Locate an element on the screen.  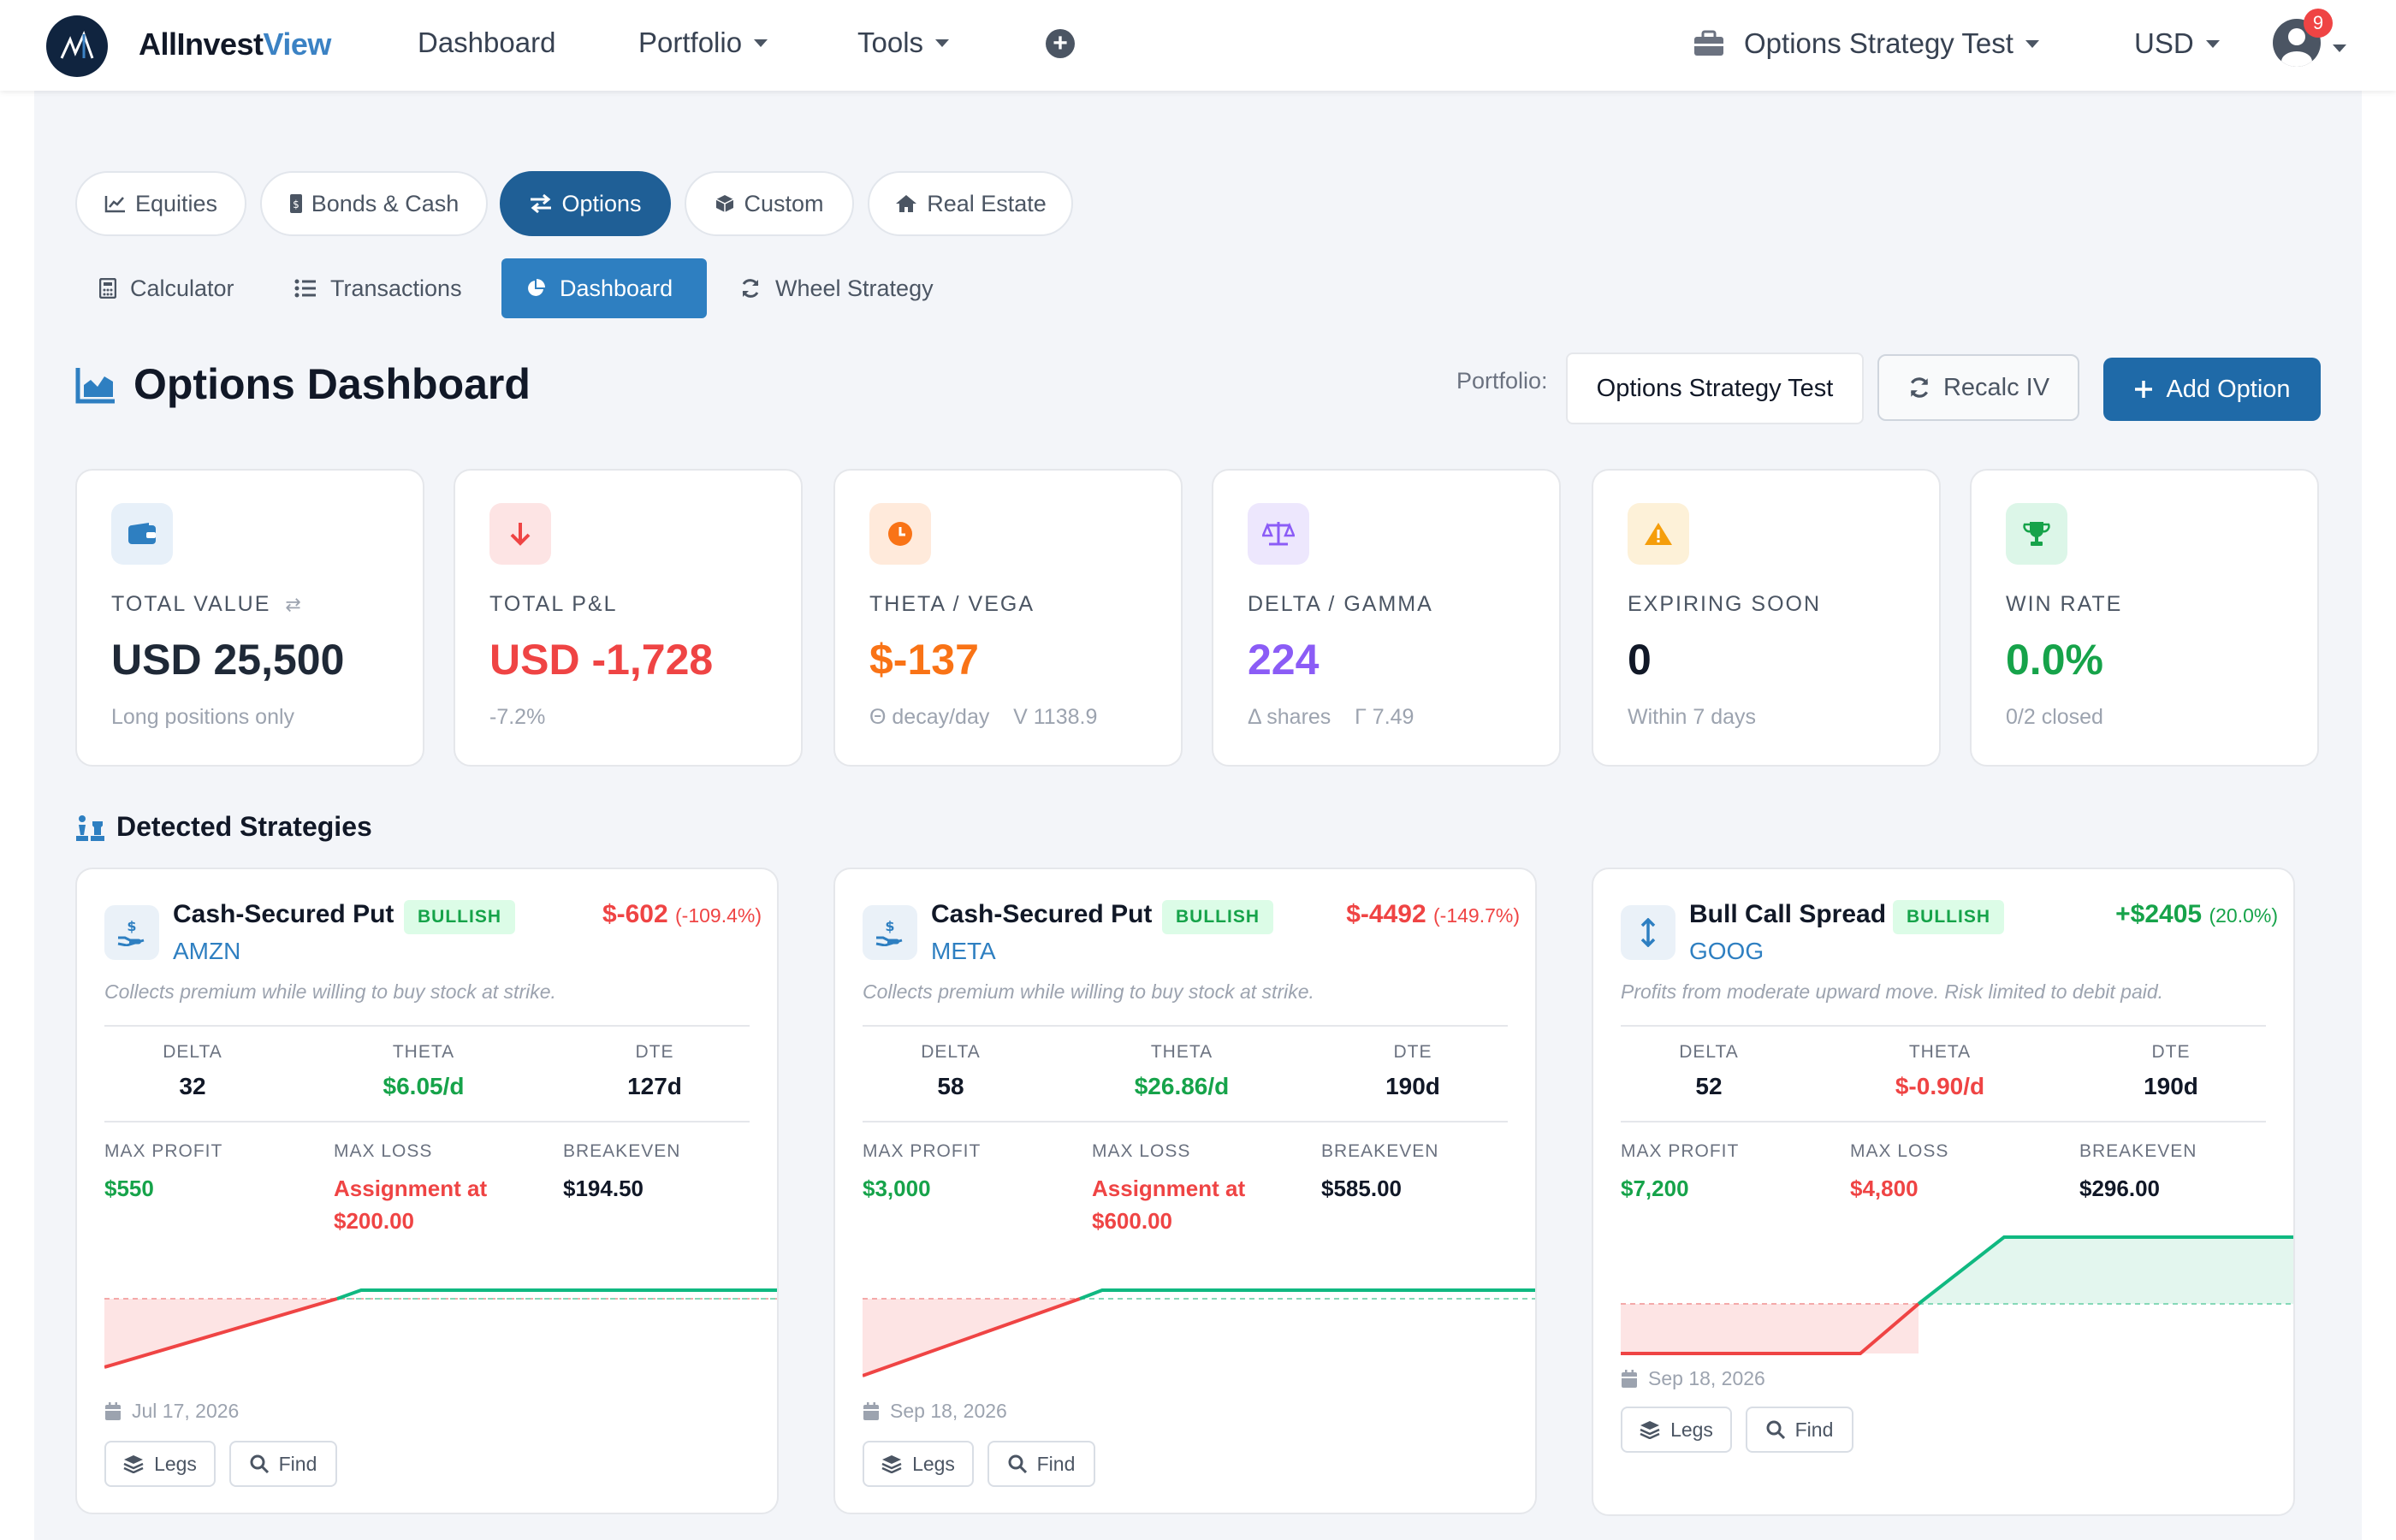
strategy-ticker: META is located at coordinates (963, 951).